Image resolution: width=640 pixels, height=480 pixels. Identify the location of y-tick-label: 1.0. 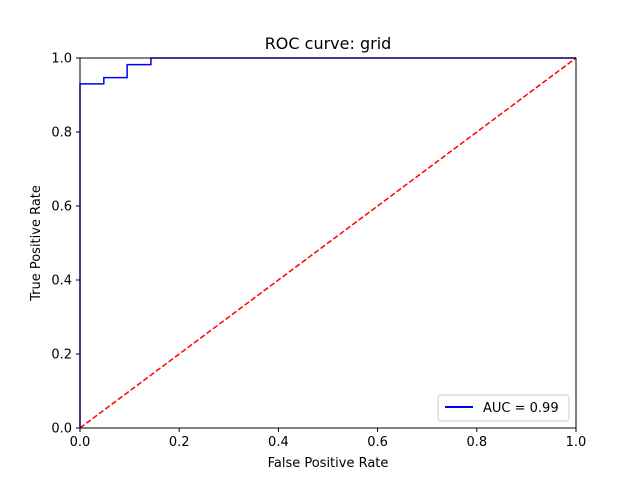
(61, 59).